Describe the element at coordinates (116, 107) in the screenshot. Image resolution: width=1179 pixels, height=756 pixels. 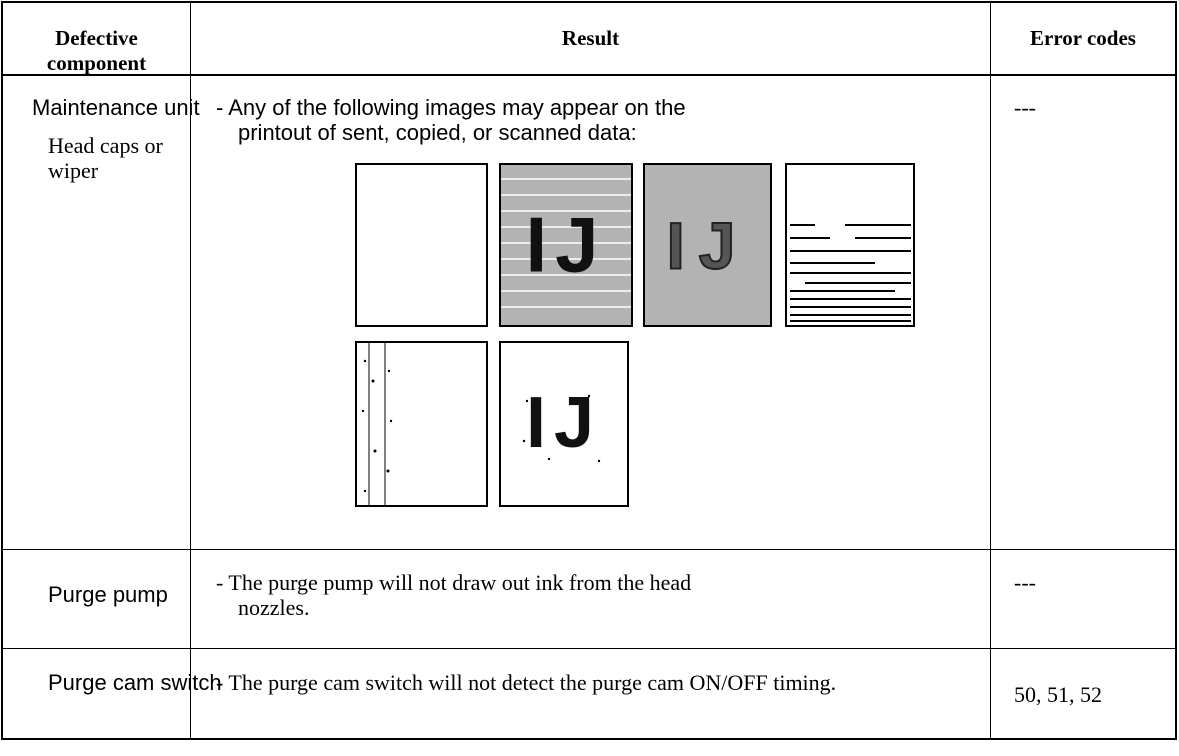
I see `component: Maintenance unit` at that location.